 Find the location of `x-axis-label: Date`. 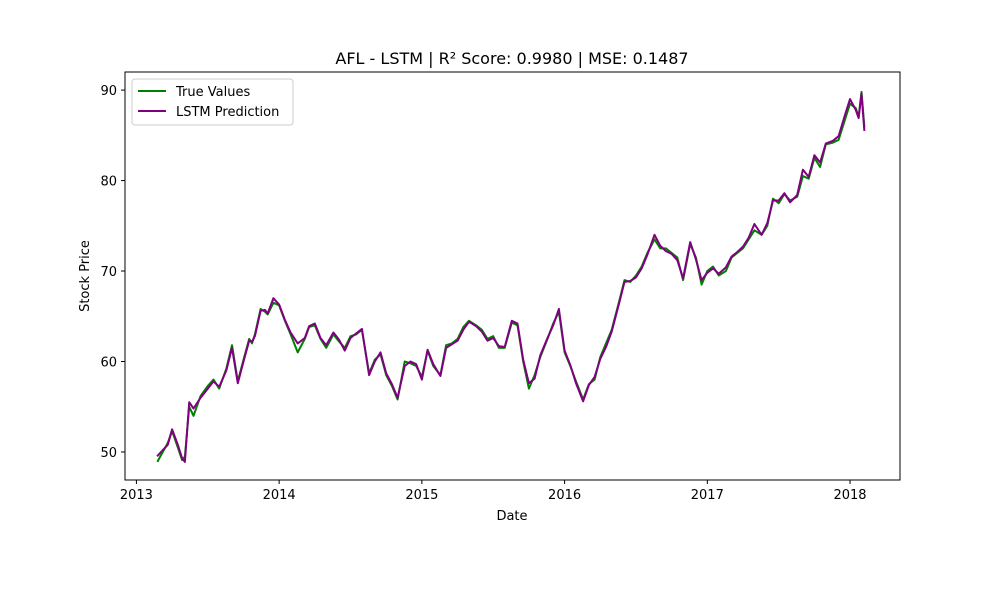

x-axis-label: Date is located at coordinates (511, 516).